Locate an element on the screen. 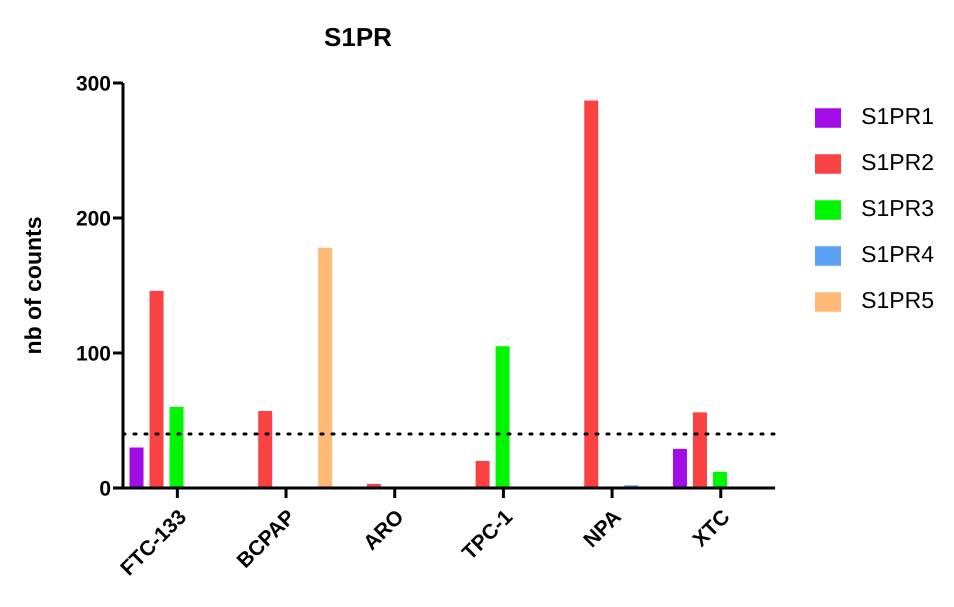 This screenshot has height=607, width=954. y-tick-label: 100 is located at coordinates (93, 354).